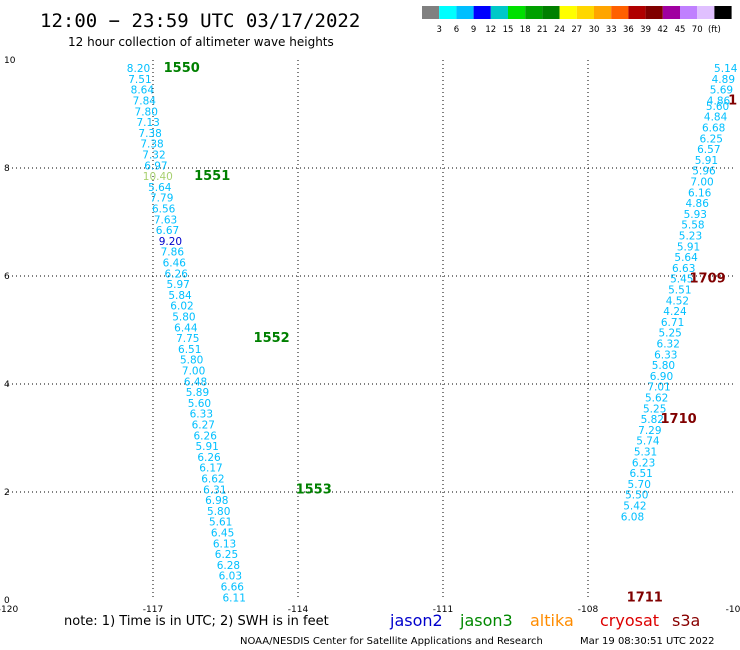 The image size is (740, 650). What do you see at coordinates (658, 388) in the screenshot?
I see `swh-point: 7.01` at bounding box center [658, 388].